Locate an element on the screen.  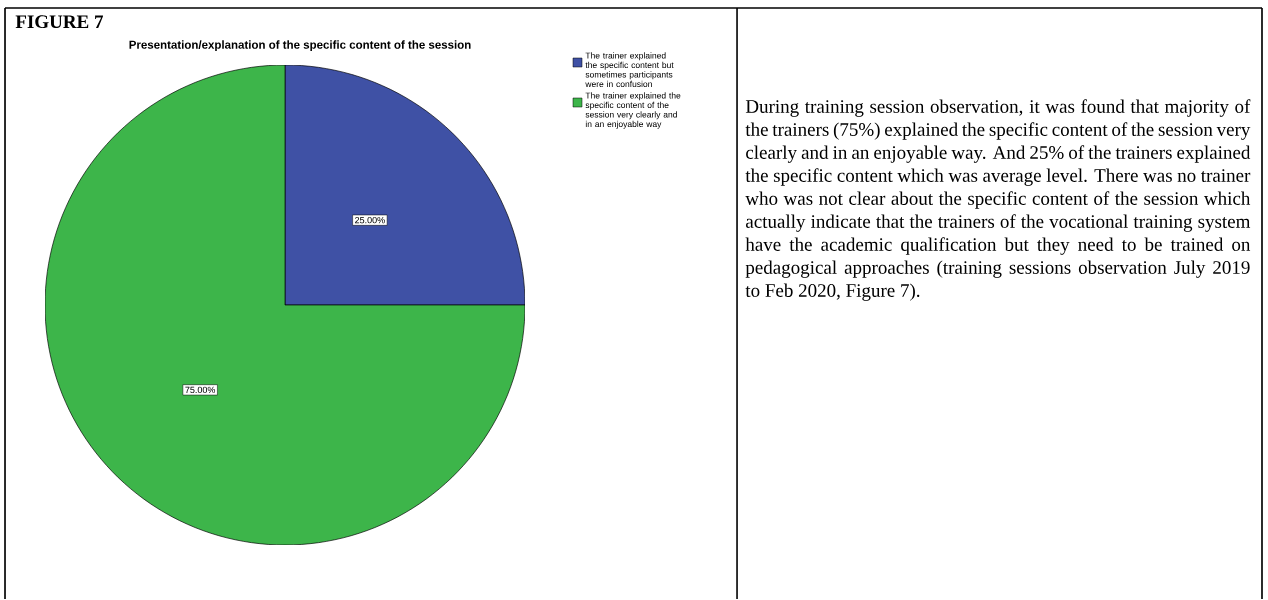
text: During training session observation, it was found that majority of the trainers (75%) explained the specific content of the session very clearly and in an enjoyable way. And 25% of the trainers explained the specific content which was average level. There was no trainer who was not clear about the specific content of the session which actually indicate that the trainers of the vocational training system have the academic qualification but they need to be trained on pedagogical approaches (training sessions observation July 2019 to Feb 2020, Figure 7). is located at coordinates (998, 200).